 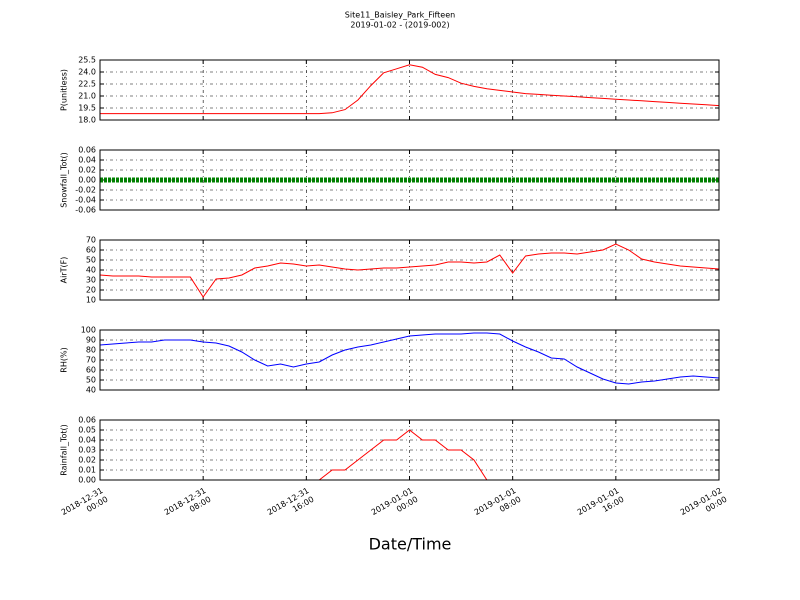 I want to click on chart-title: Site11_Baisley_Park_Fifteen, so click(x=400, y=15).